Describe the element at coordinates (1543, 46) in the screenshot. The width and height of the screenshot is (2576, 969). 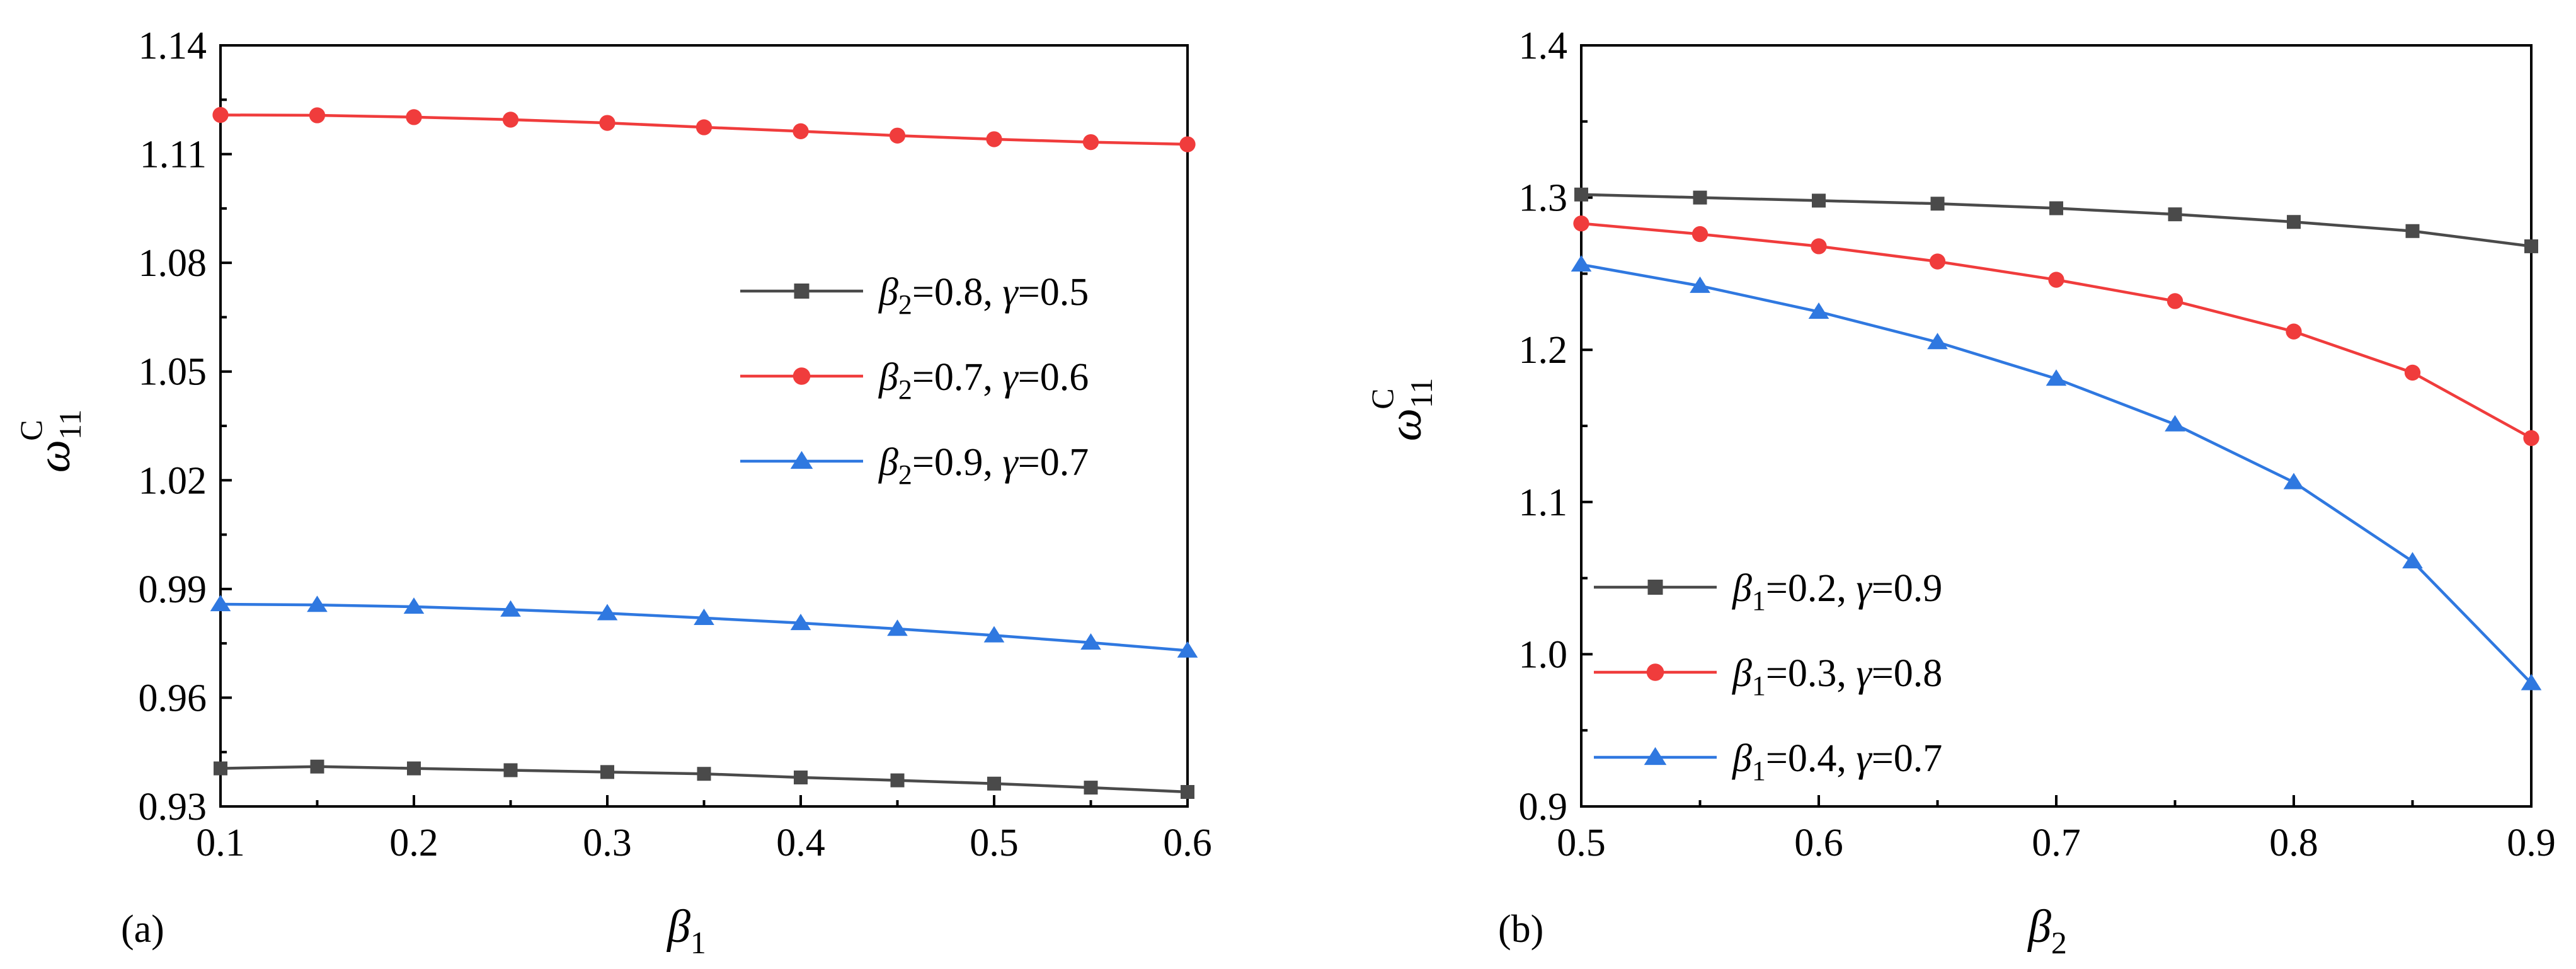
I see `y-tick-label: 1.4` at that location.